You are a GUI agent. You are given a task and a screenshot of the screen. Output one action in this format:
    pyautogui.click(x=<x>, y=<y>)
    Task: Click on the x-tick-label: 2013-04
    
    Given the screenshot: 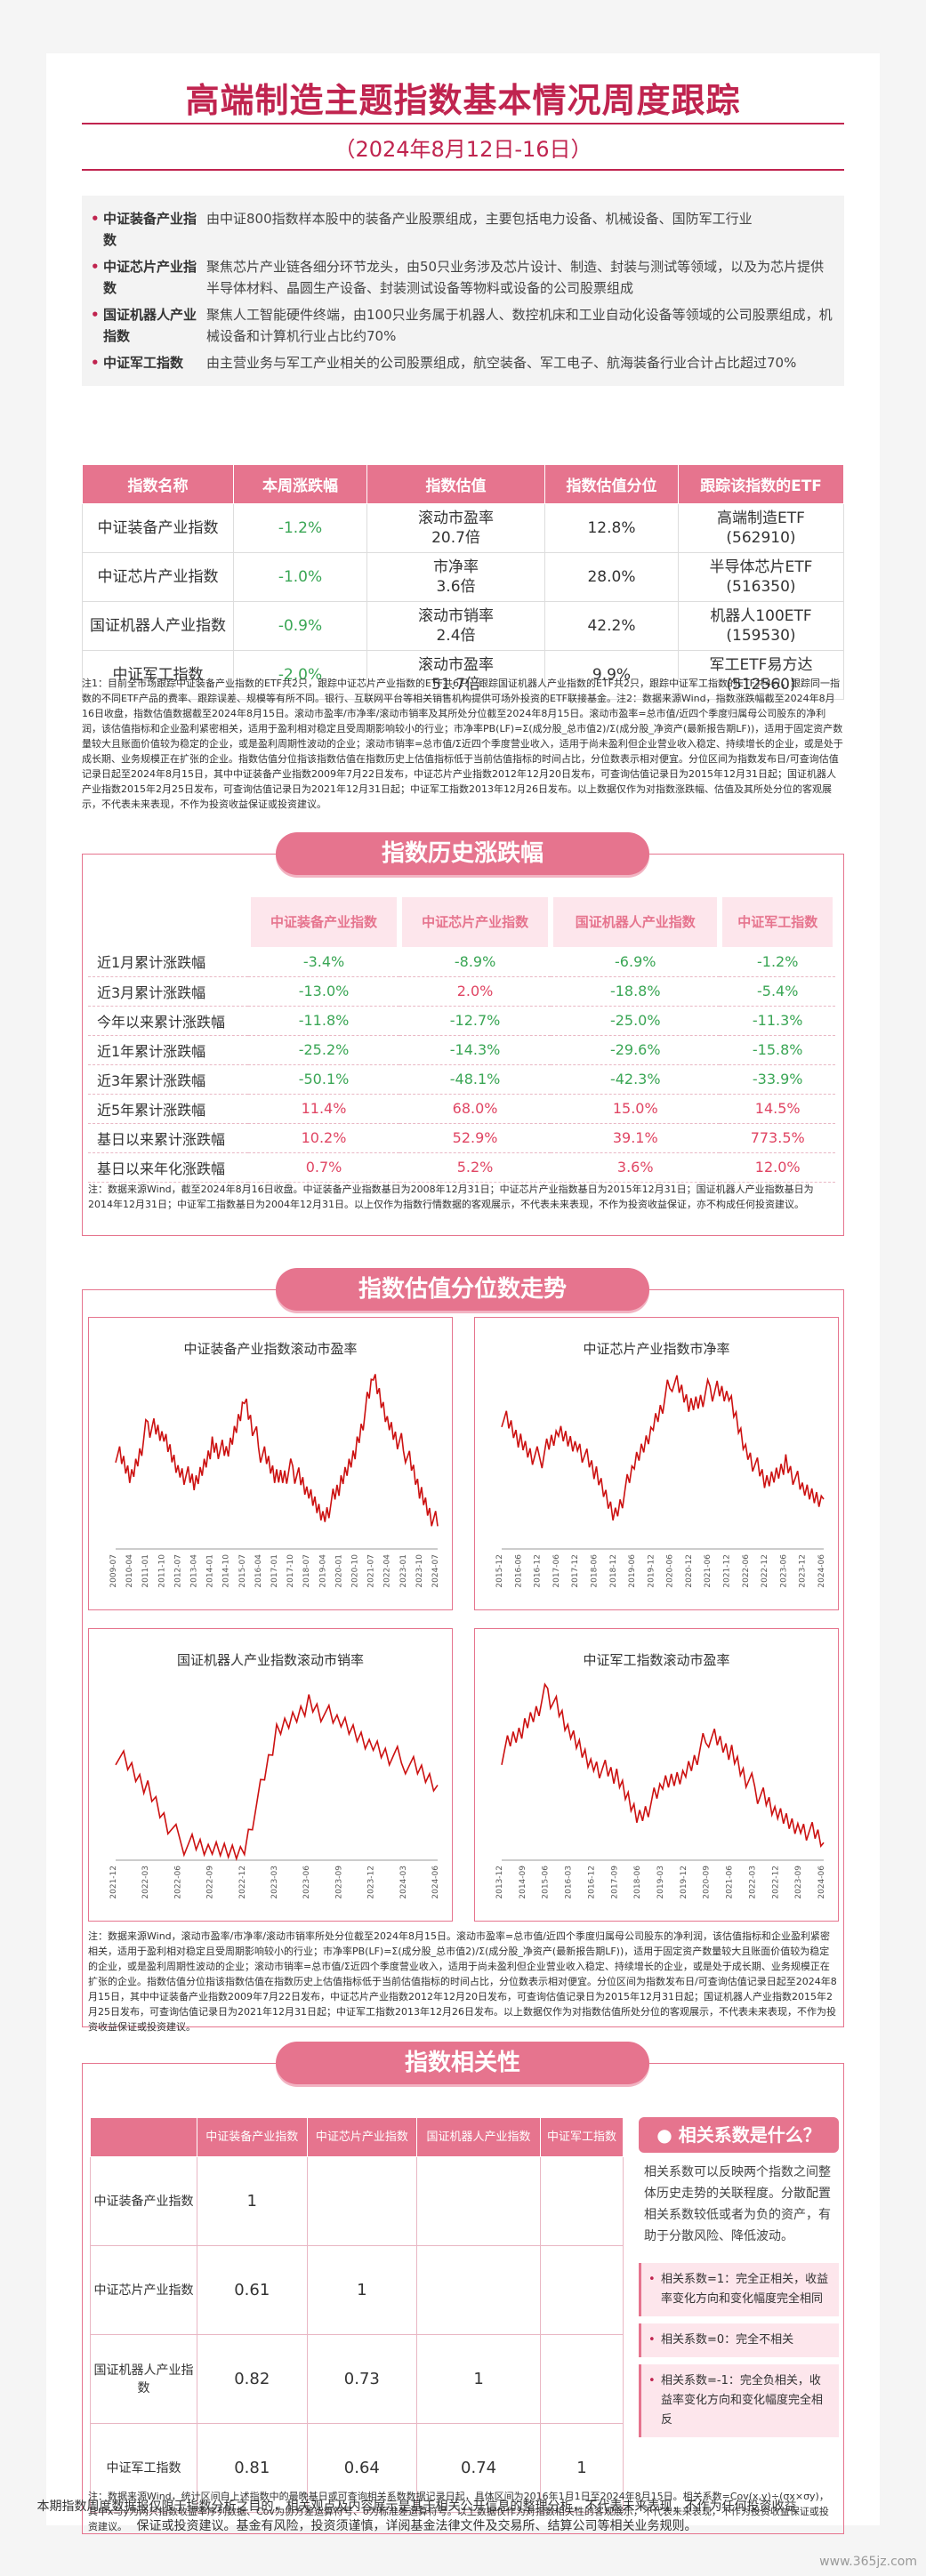 What is the action you would take?
    pyautogui.click(x=194, y=1571)
    